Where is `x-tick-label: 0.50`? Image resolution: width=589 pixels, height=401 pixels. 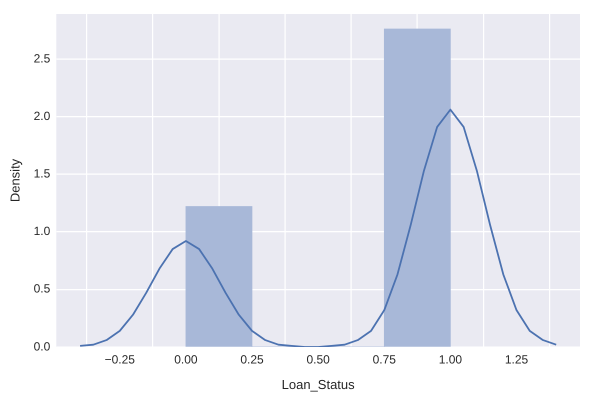 x-tick-label: 0.50 is located at coordinates (318, 359).